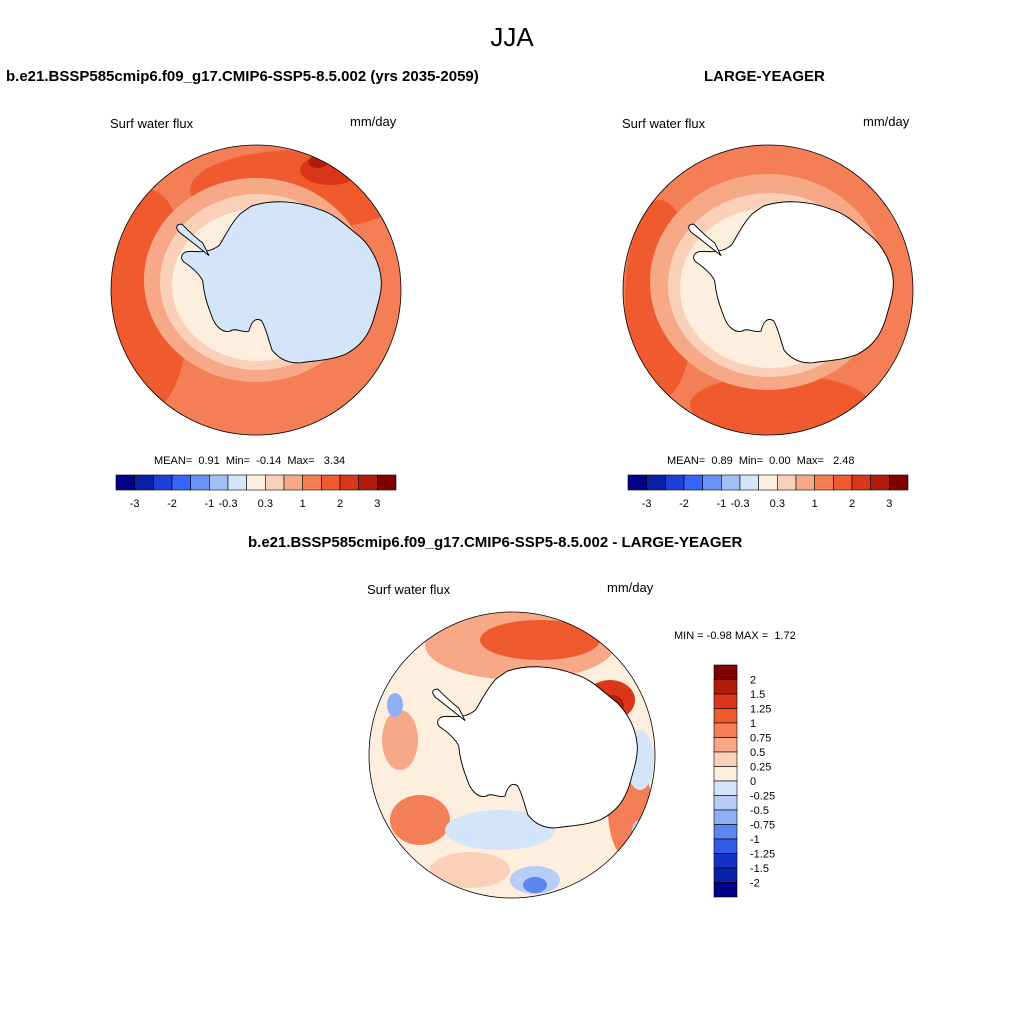 This screenshot has width=1024, height=1024. What do you see at coordinates (209, 461) in the screenshot?
I see `panel1-mean-value: 0.91` at bounding box center [209, 461].